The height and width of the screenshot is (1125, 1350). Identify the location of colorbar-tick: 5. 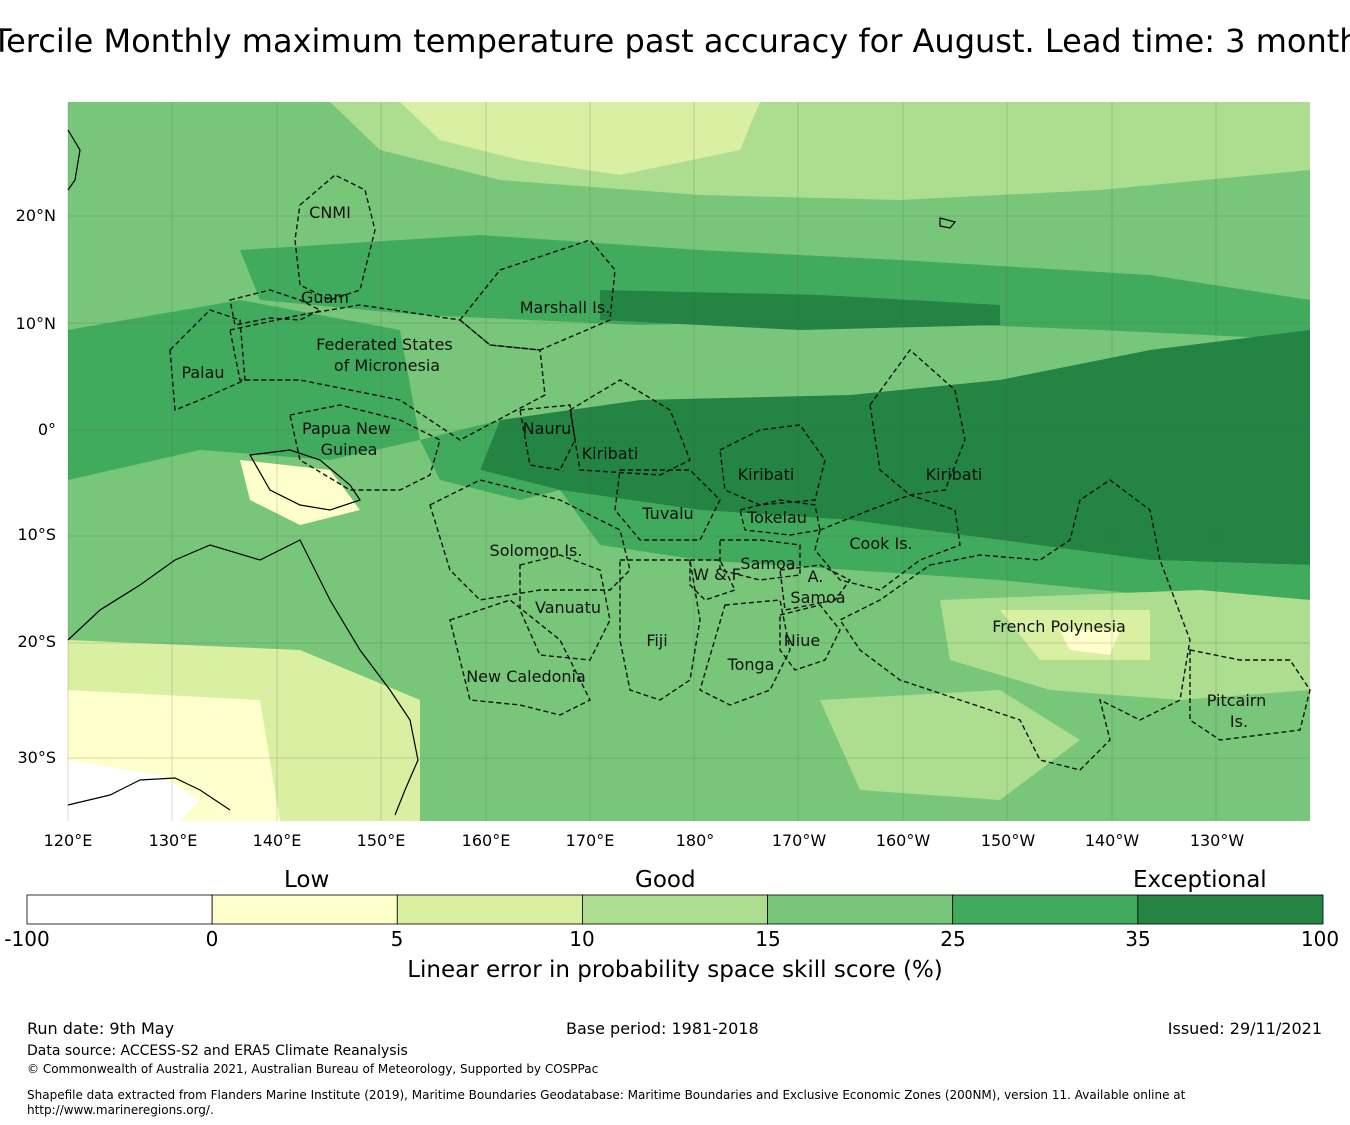
(397, 939).